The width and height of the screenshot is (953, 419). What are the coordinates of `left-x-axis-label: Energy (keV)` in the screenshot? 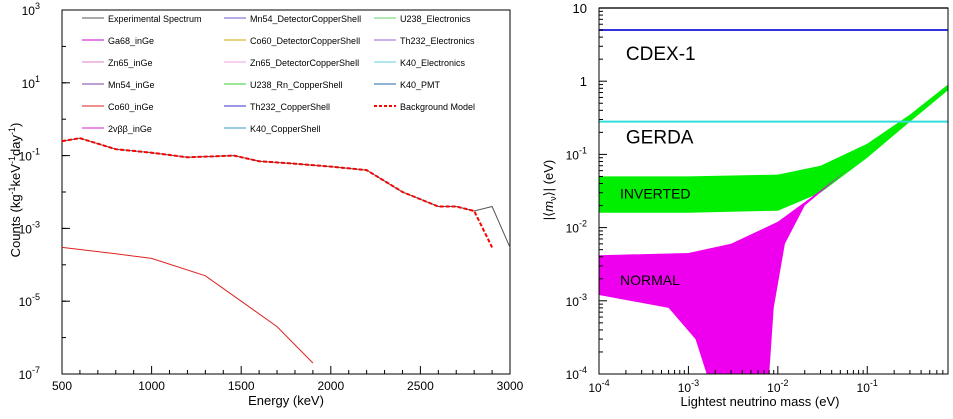 It's located at (286, 400).